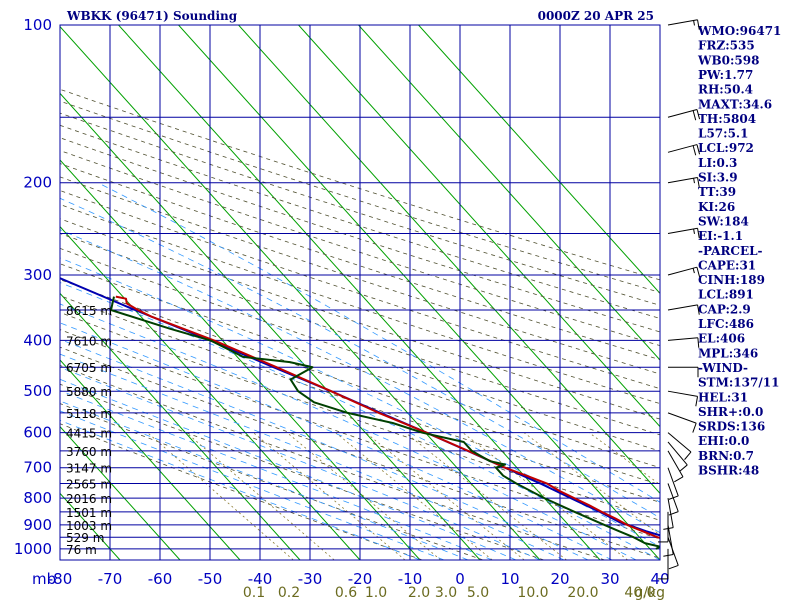 This screenshot has width=800, height=600. Describe the element at coordinates (731, 280) in the screenshot. I see `sounding-index-label: CINH:189` at that location.